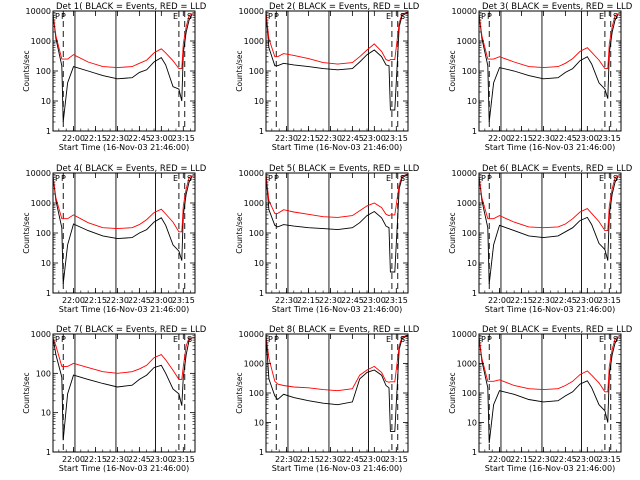  Describe the element at coordinates (73, 138) in the screenshot. I see `x-tick-label: 22:00` at that location.